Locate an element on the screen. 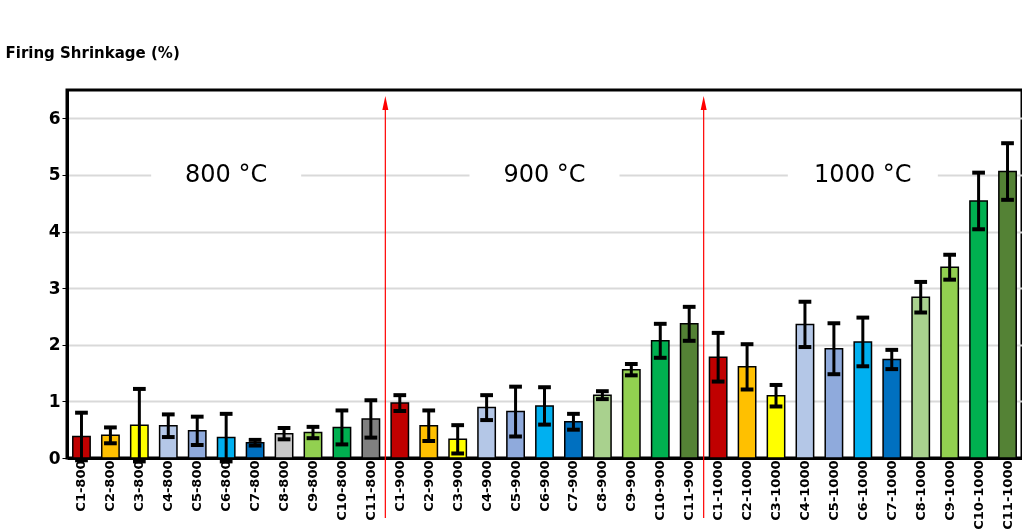 The width and height of the screenshot is (1030, 530). x-tick-label: C5-800 is located at coordinates (197, 486).